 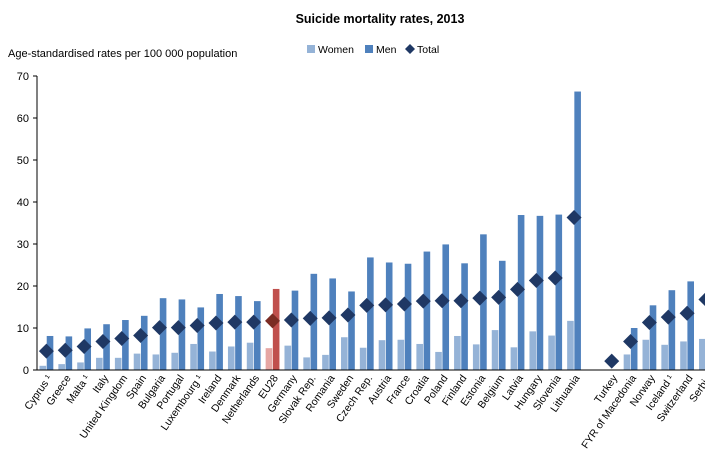 What do you see at coordinates (386, 50) in the screenshot?
I see `legend-label: Men` at bounding box center [386, 50].